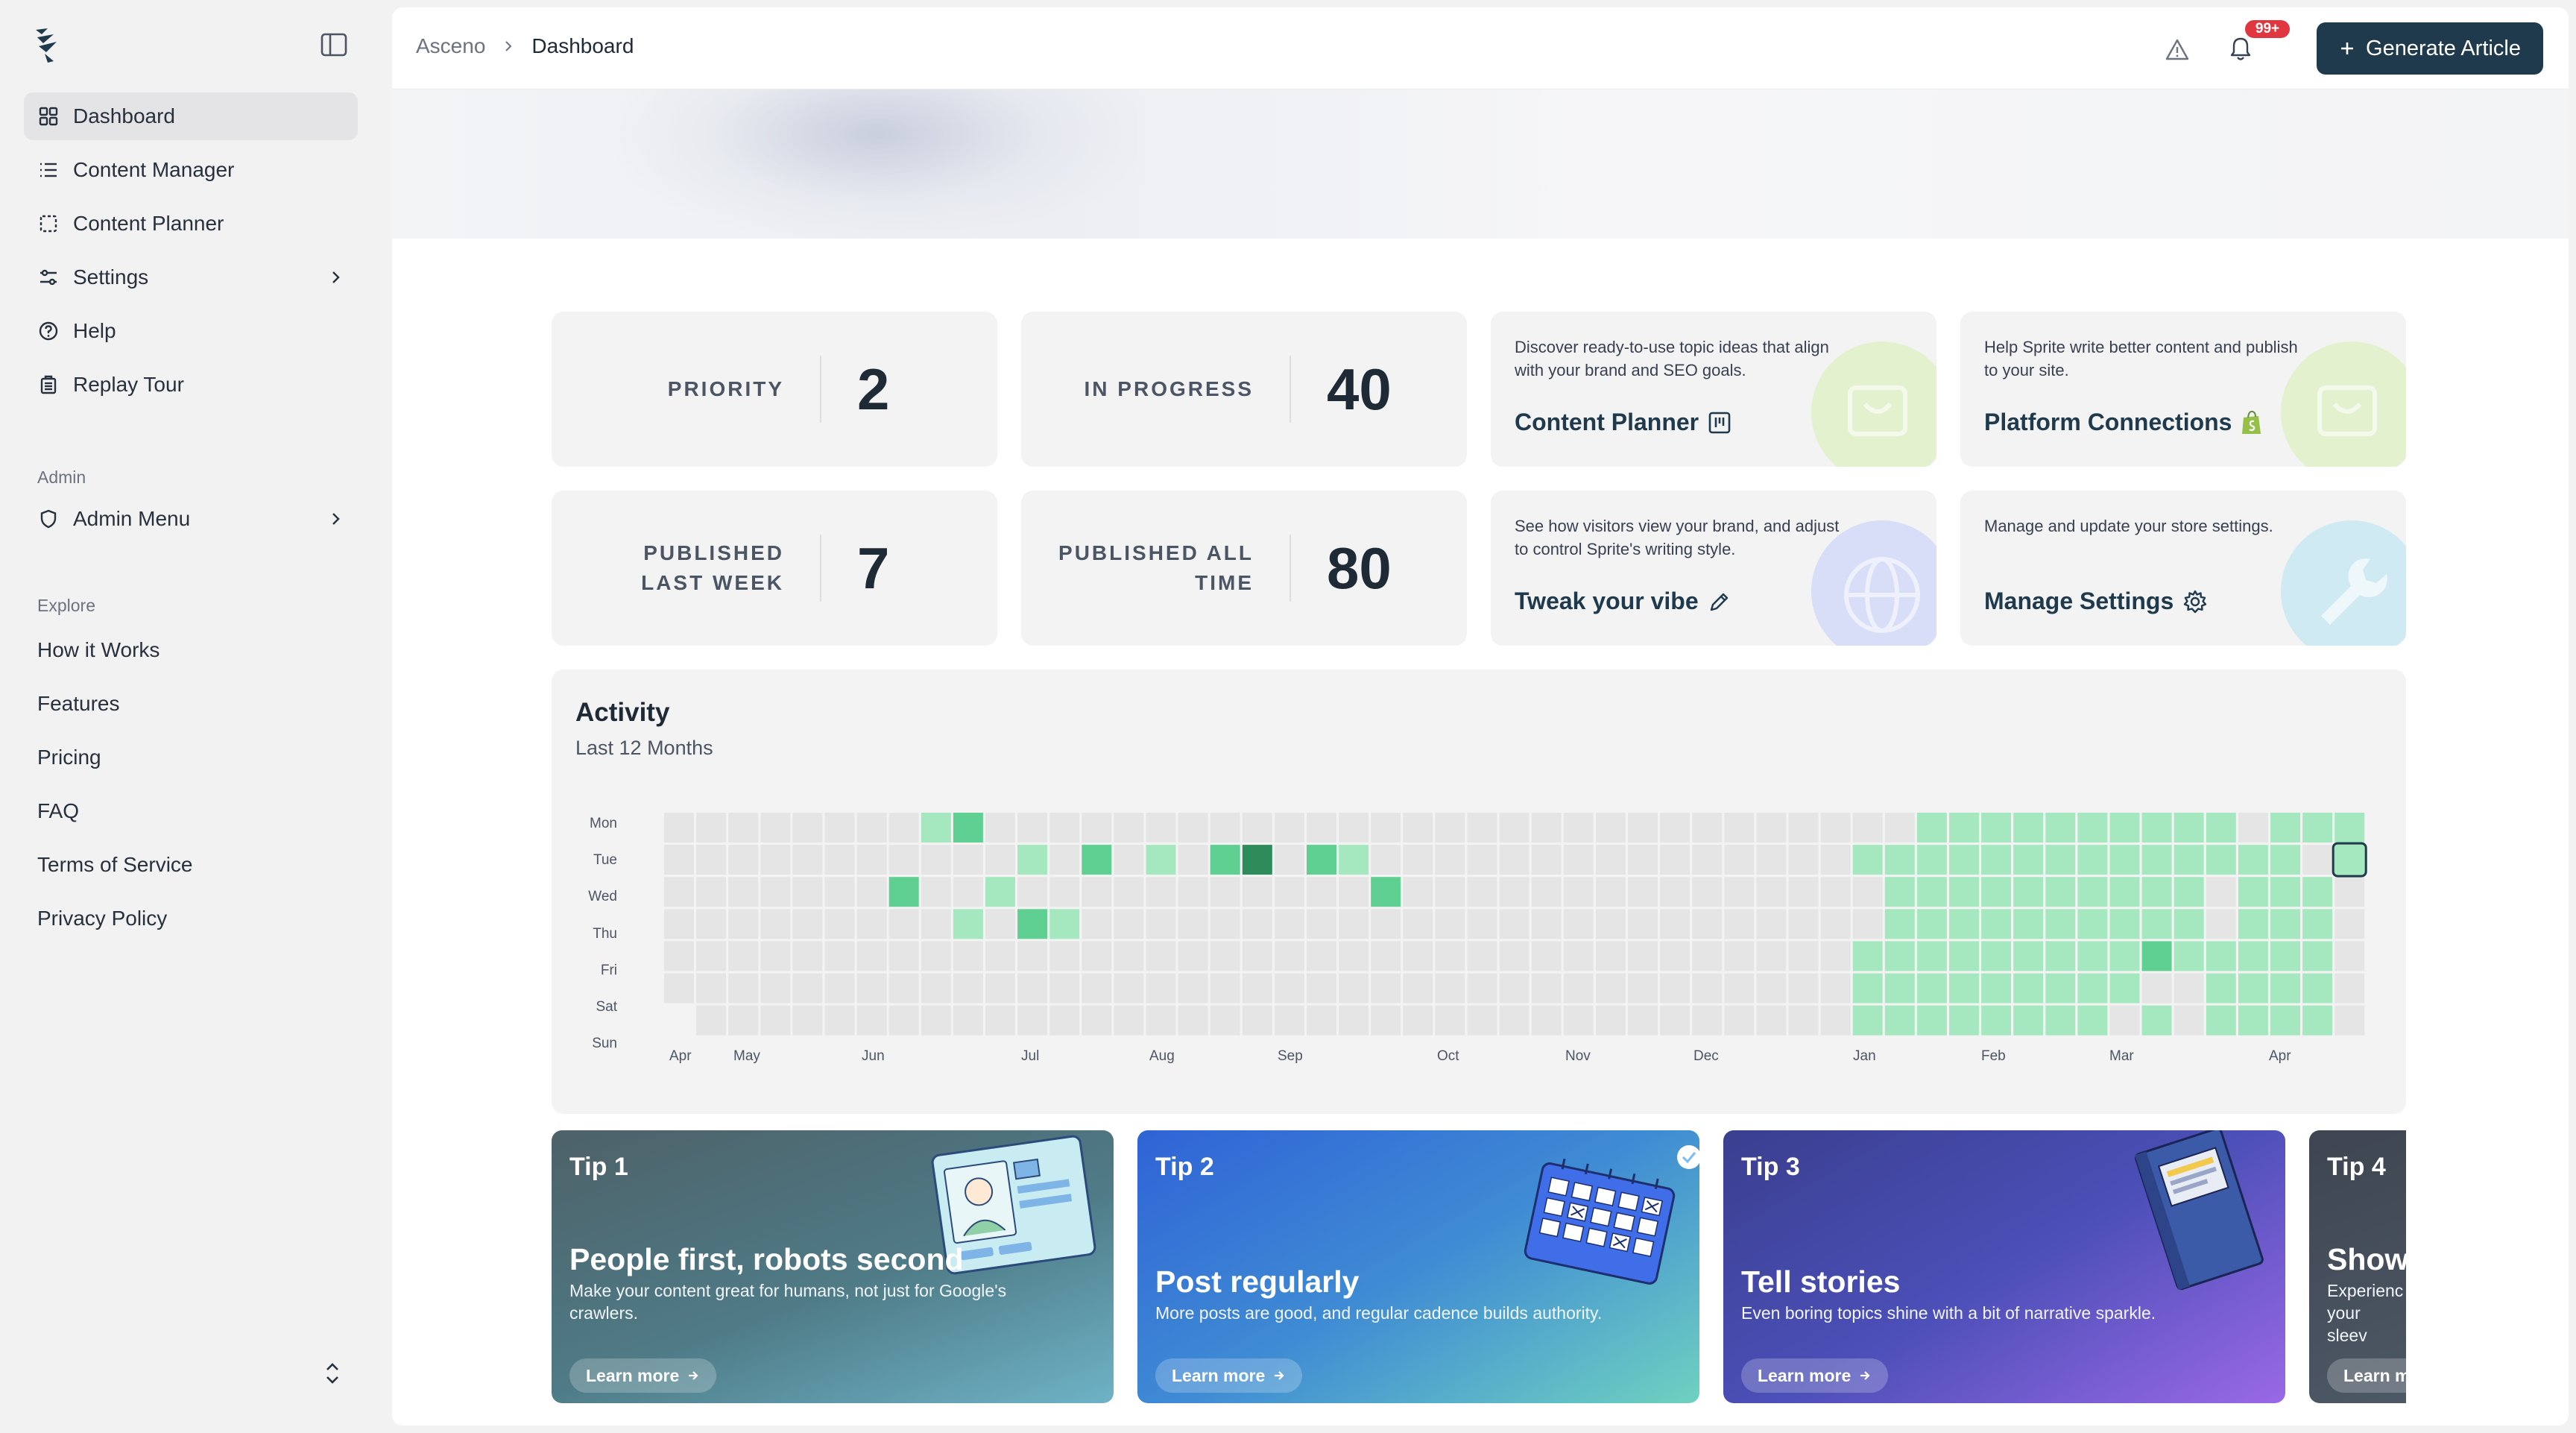 The image size is (2576, 1433). What do you see at coordinates (1244, 390) in the screenshot?
I see `stat-in-progress: IN PROGRESS 40` at bounding box center [1244, 390].